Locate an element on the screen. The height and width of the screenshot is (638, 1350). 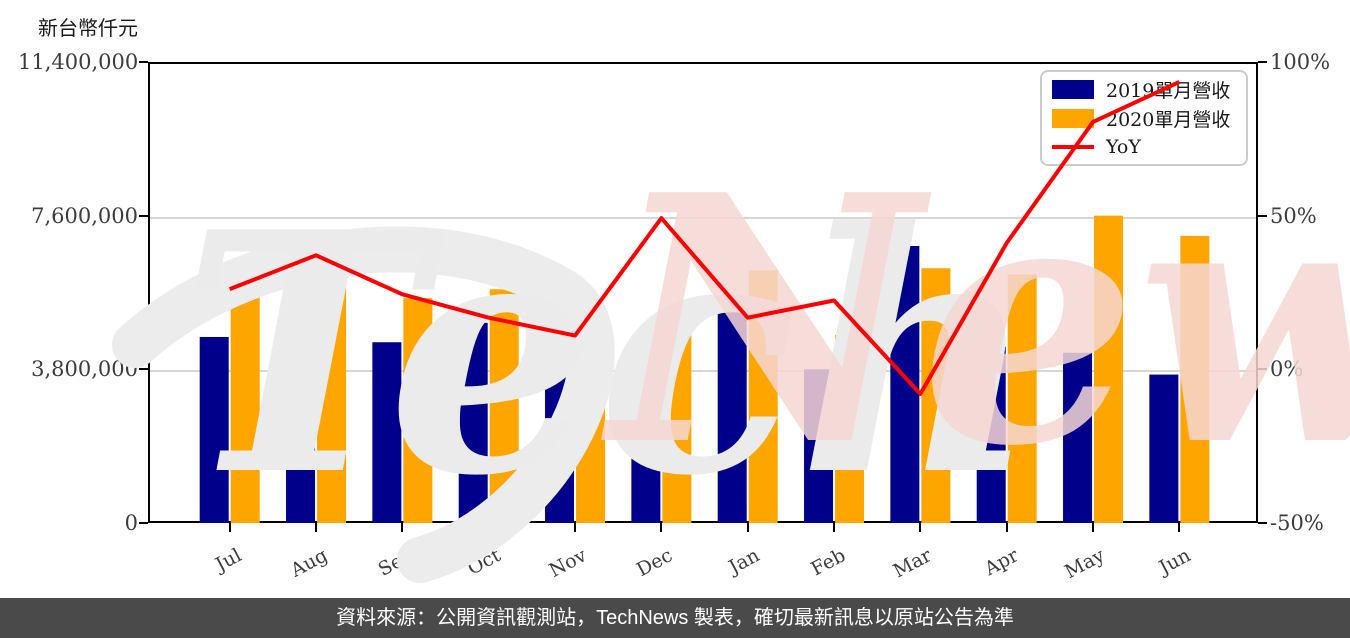
legend-item-2019: 2019單月營收 is located at coordinates (1144, 89).